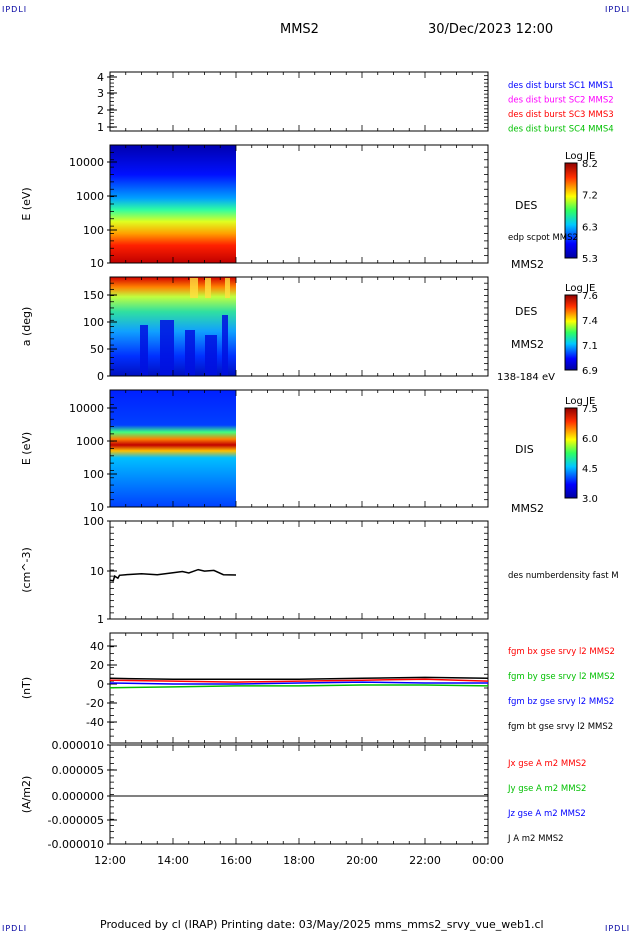 This screenshot has height=934, width=630. I want to click on colorbar-tick-label: 6.3, so click(590, 227).